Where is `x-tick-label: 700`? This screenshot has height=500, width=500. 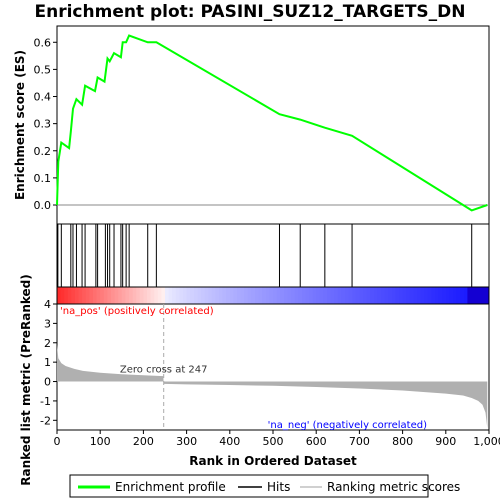 x-tick-label: 700 is located at coordinates (359, 441).